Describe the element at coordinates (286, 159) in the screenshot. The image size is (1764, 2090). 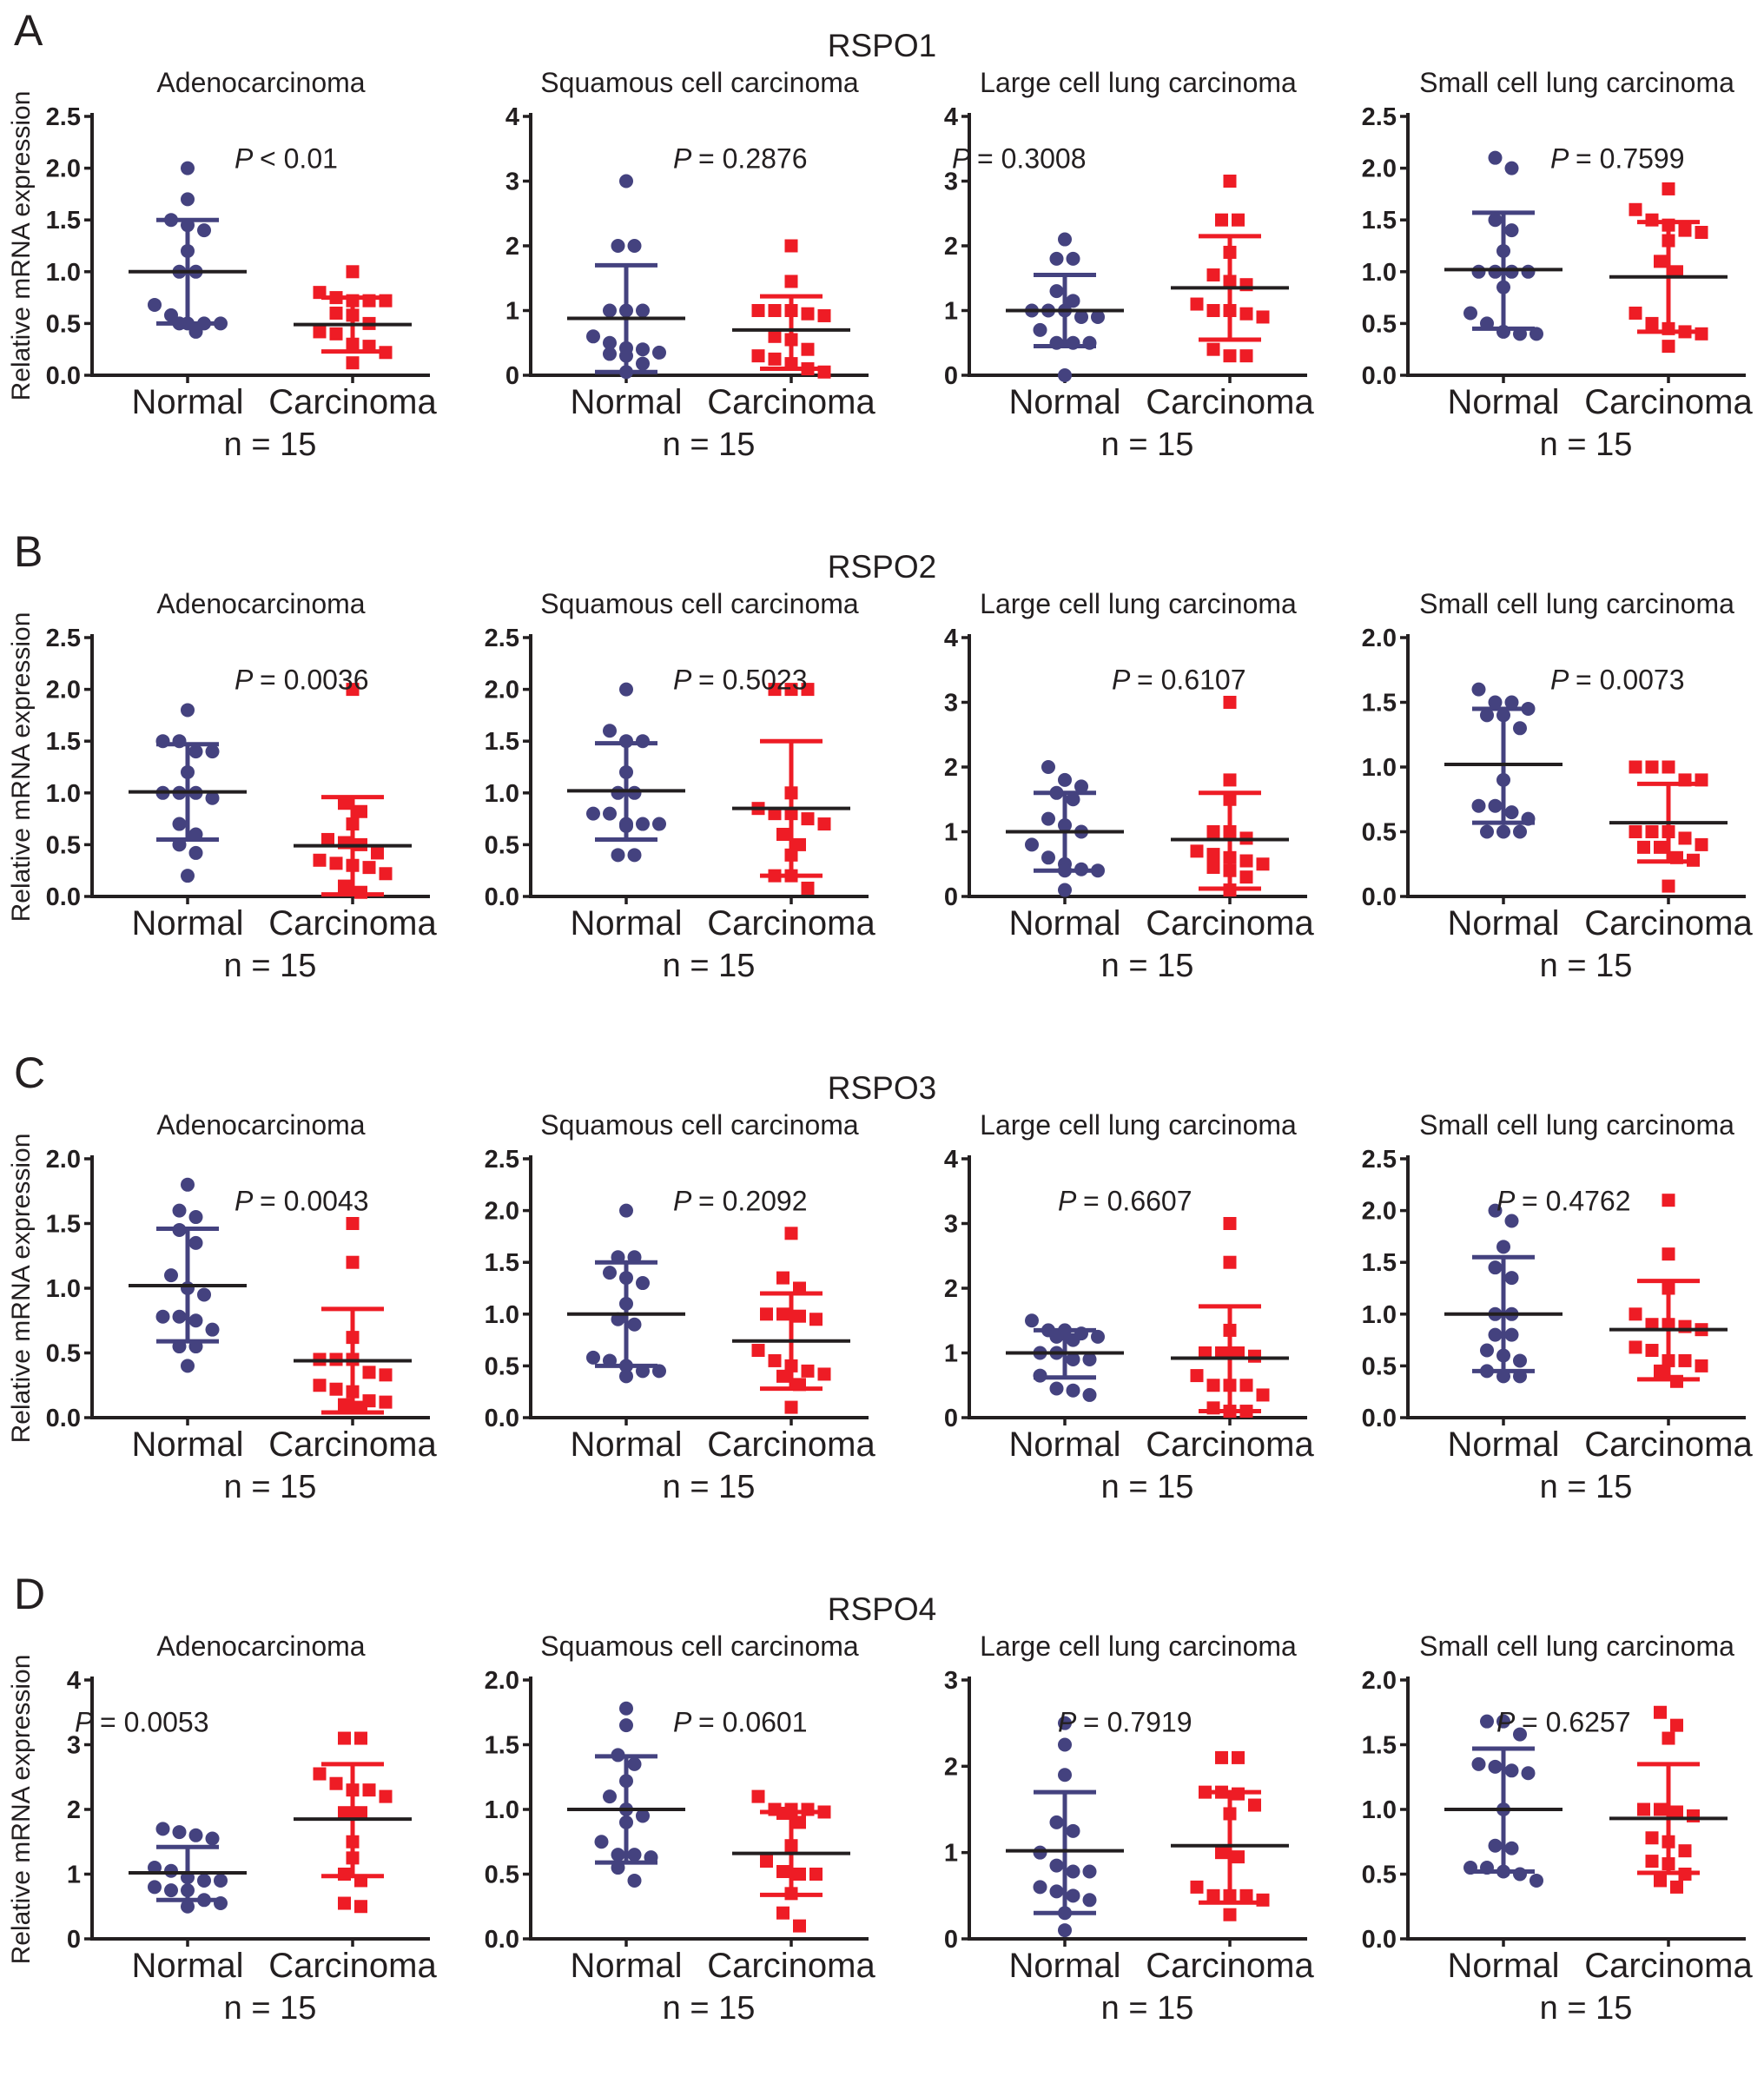
I see `p-value-label: P < 0.01` at that location.